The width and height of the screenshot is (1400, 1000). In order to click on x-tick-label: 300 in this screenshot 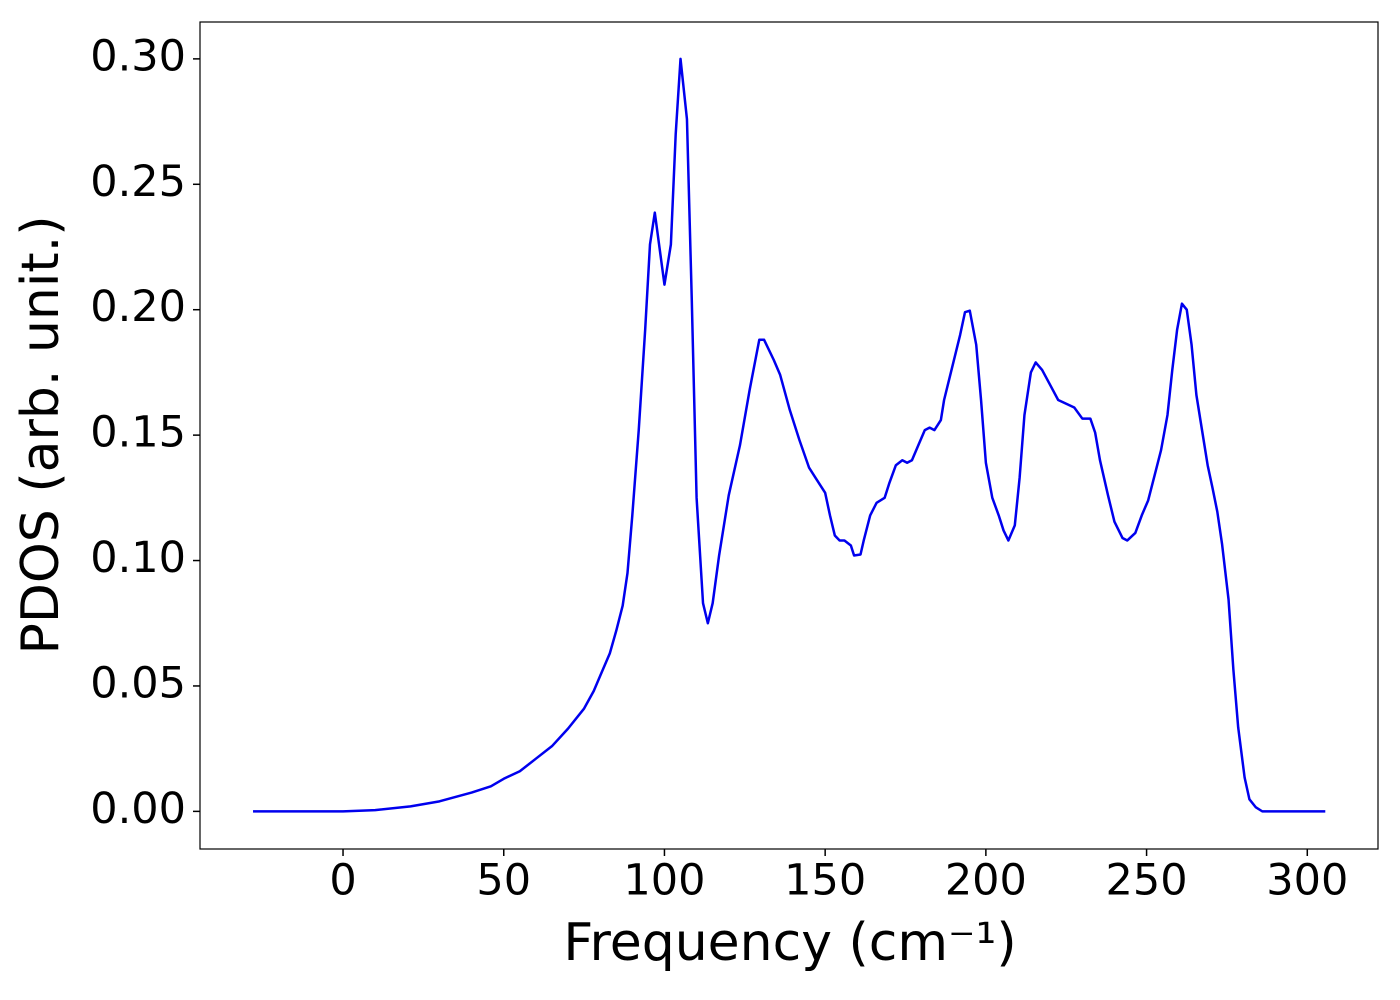, I will do `click(1307, 881)`.